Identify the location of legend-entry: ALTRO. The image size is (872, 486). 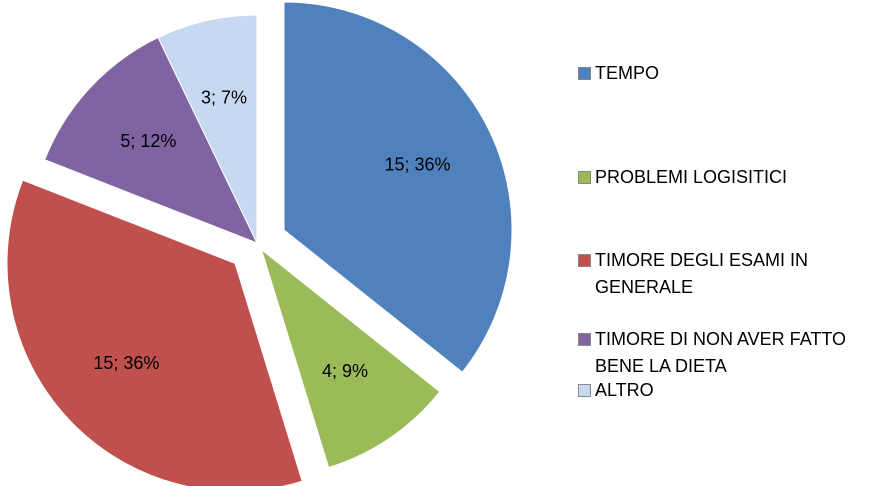
(725, 390).